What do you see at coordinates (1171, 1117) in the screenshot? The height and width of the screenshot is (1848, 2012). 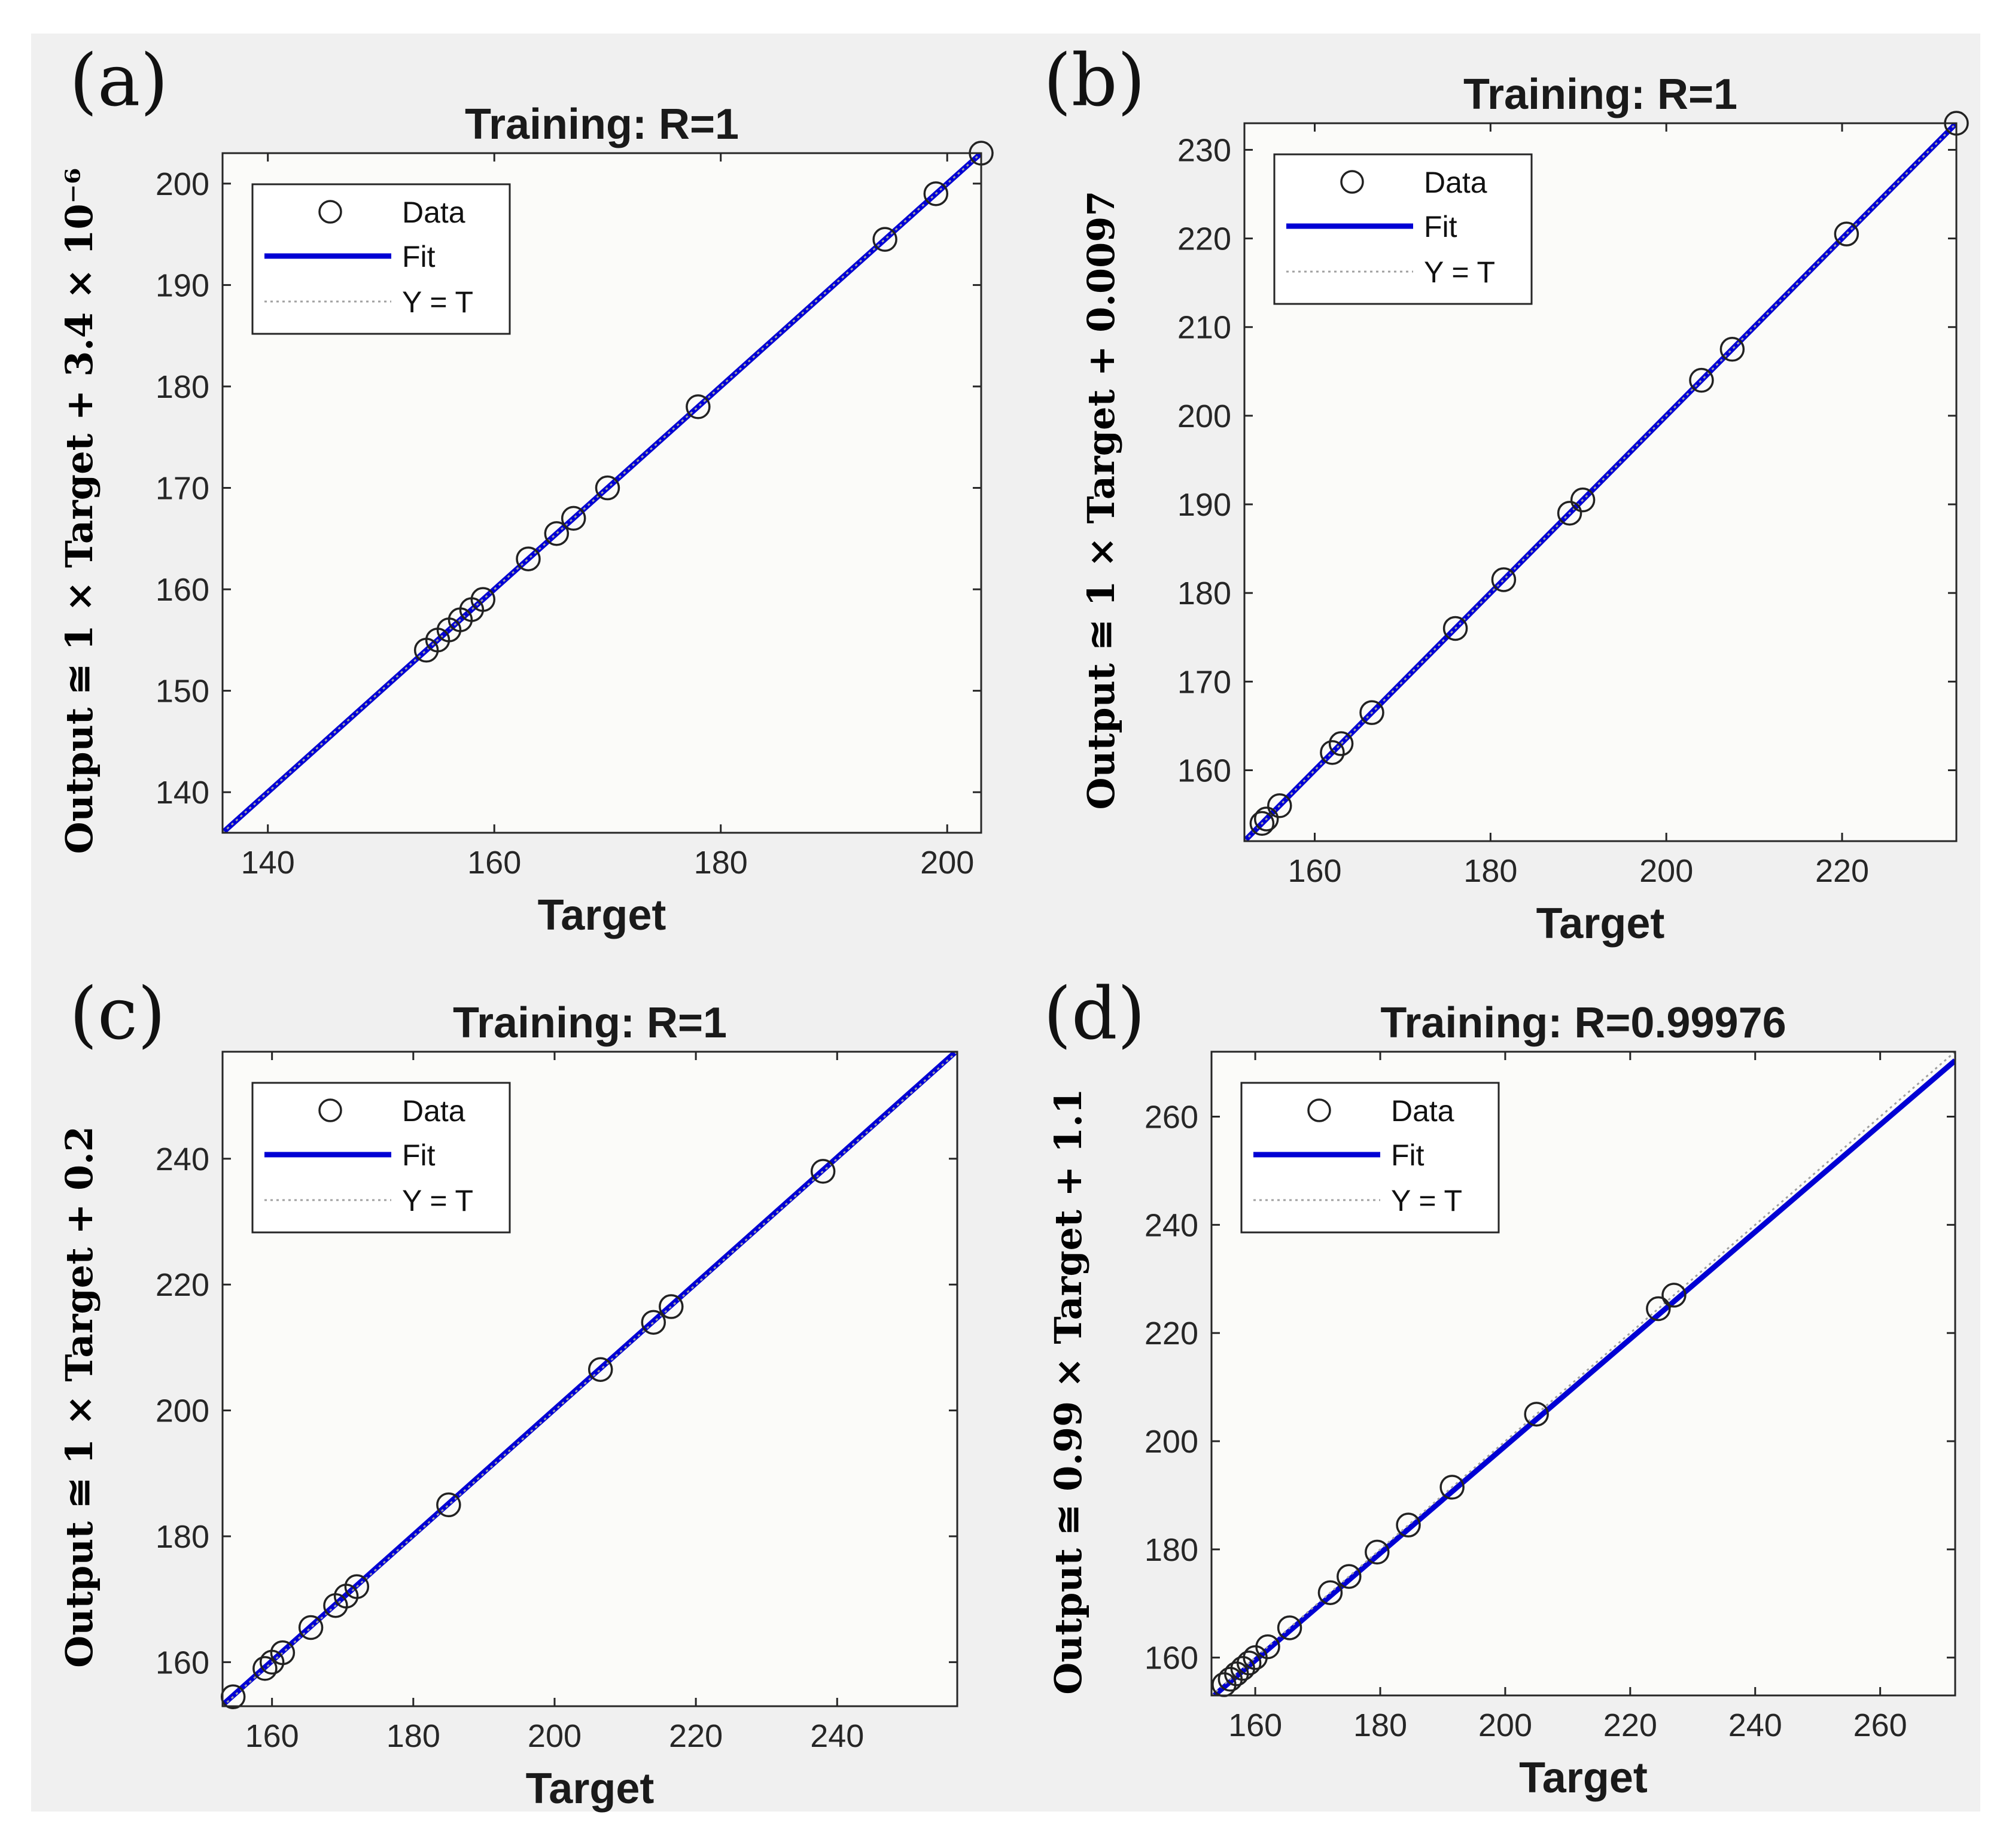 I see `y-tick-label: 260` at bounding box center [1171, 1117].